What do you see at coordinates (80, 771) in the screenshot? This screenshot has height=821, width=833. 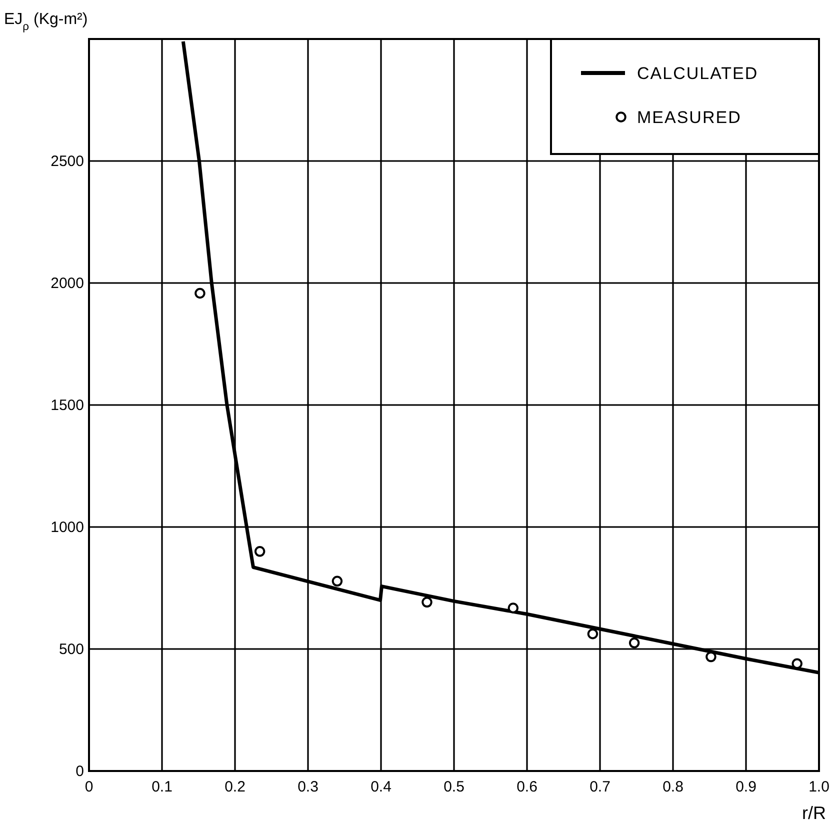 I see `y-tick-label: 0` at bounding box center [80, 771].